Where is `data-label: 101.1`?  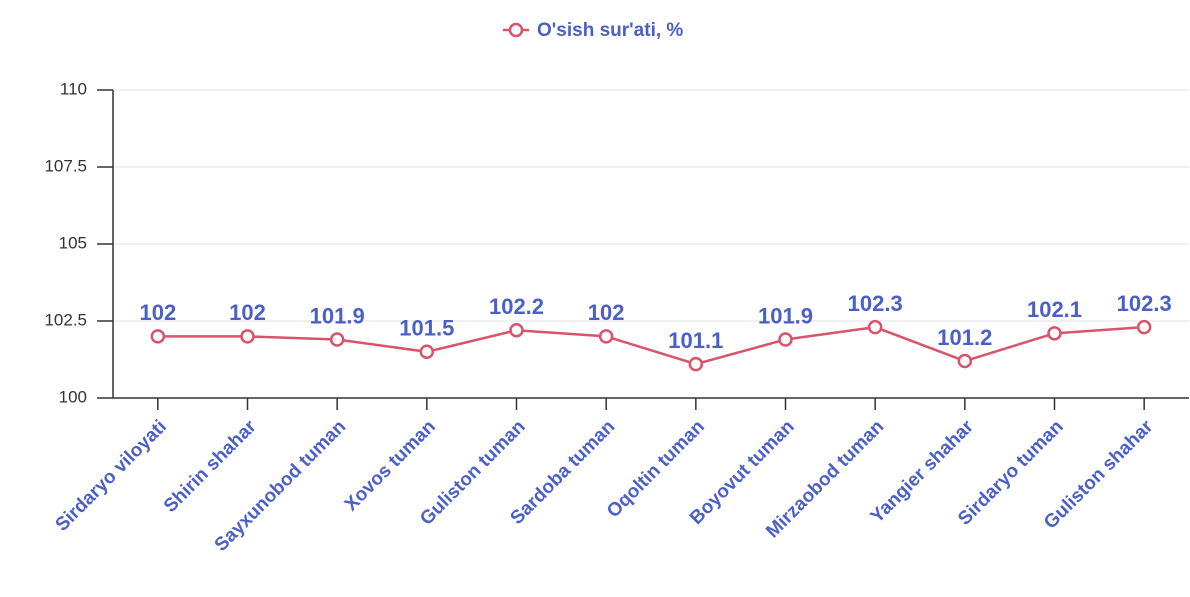 data-label: 101.1 is located at coordinates (695, 340).